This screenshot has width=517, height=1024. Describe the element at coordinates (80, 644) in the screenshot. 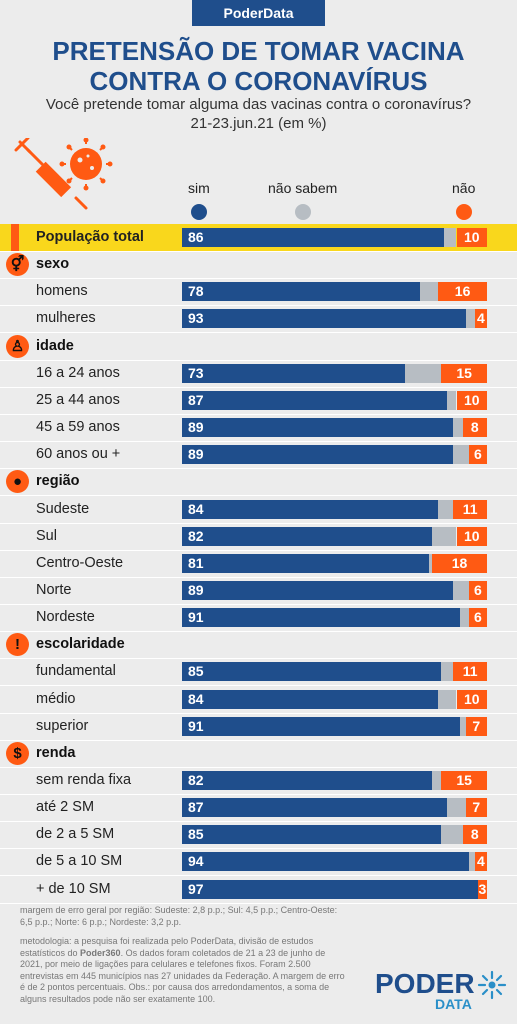

I see `category-label: escolaridade` at that location.